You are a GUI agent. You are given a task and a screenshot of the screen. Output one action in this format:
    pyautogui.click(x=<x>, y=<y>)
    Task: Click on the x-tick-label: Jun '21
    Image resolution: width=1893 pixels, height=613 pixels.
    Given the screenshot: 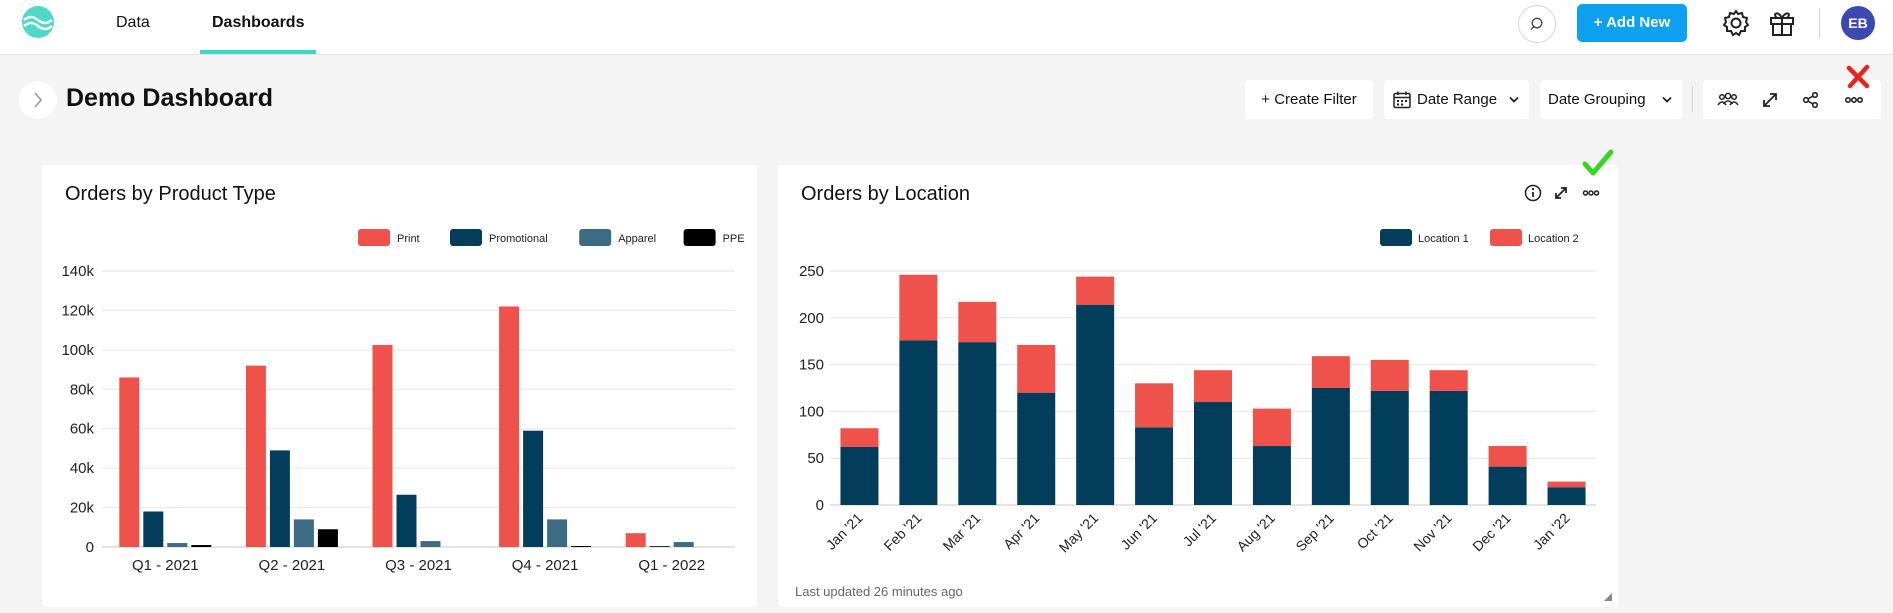 What is the action you would take?
    pyautogui.click(x=1138, y=531)
    